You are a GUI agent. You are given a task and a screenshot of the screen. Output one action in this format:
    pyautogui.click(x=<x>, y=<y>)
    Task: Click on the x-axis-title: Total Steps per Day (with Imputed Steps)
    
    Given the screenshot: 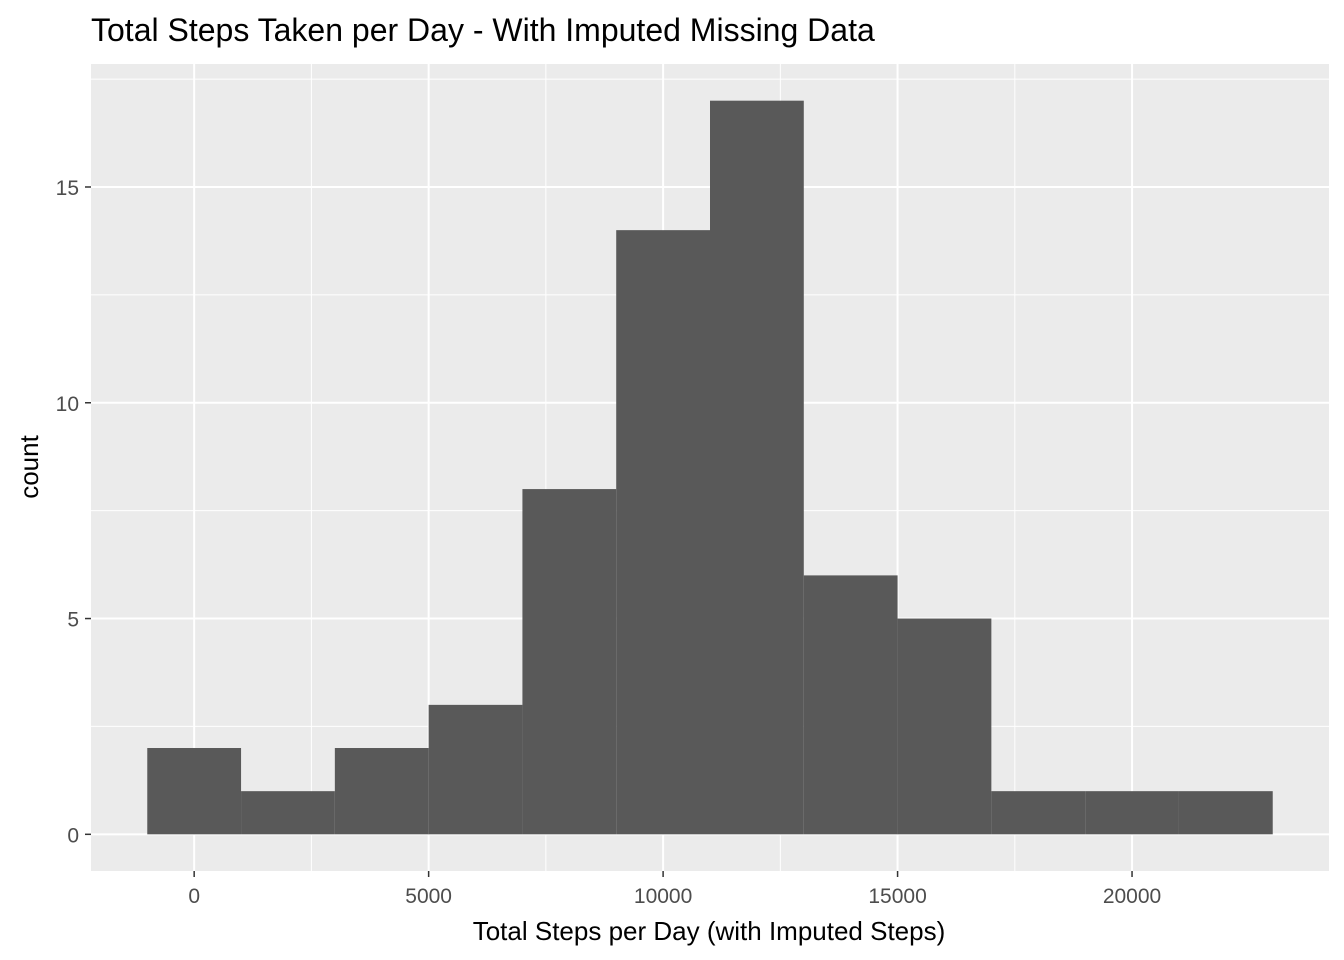 What is the action you would take?
    pyautogui.click(x=709, y=931)
    